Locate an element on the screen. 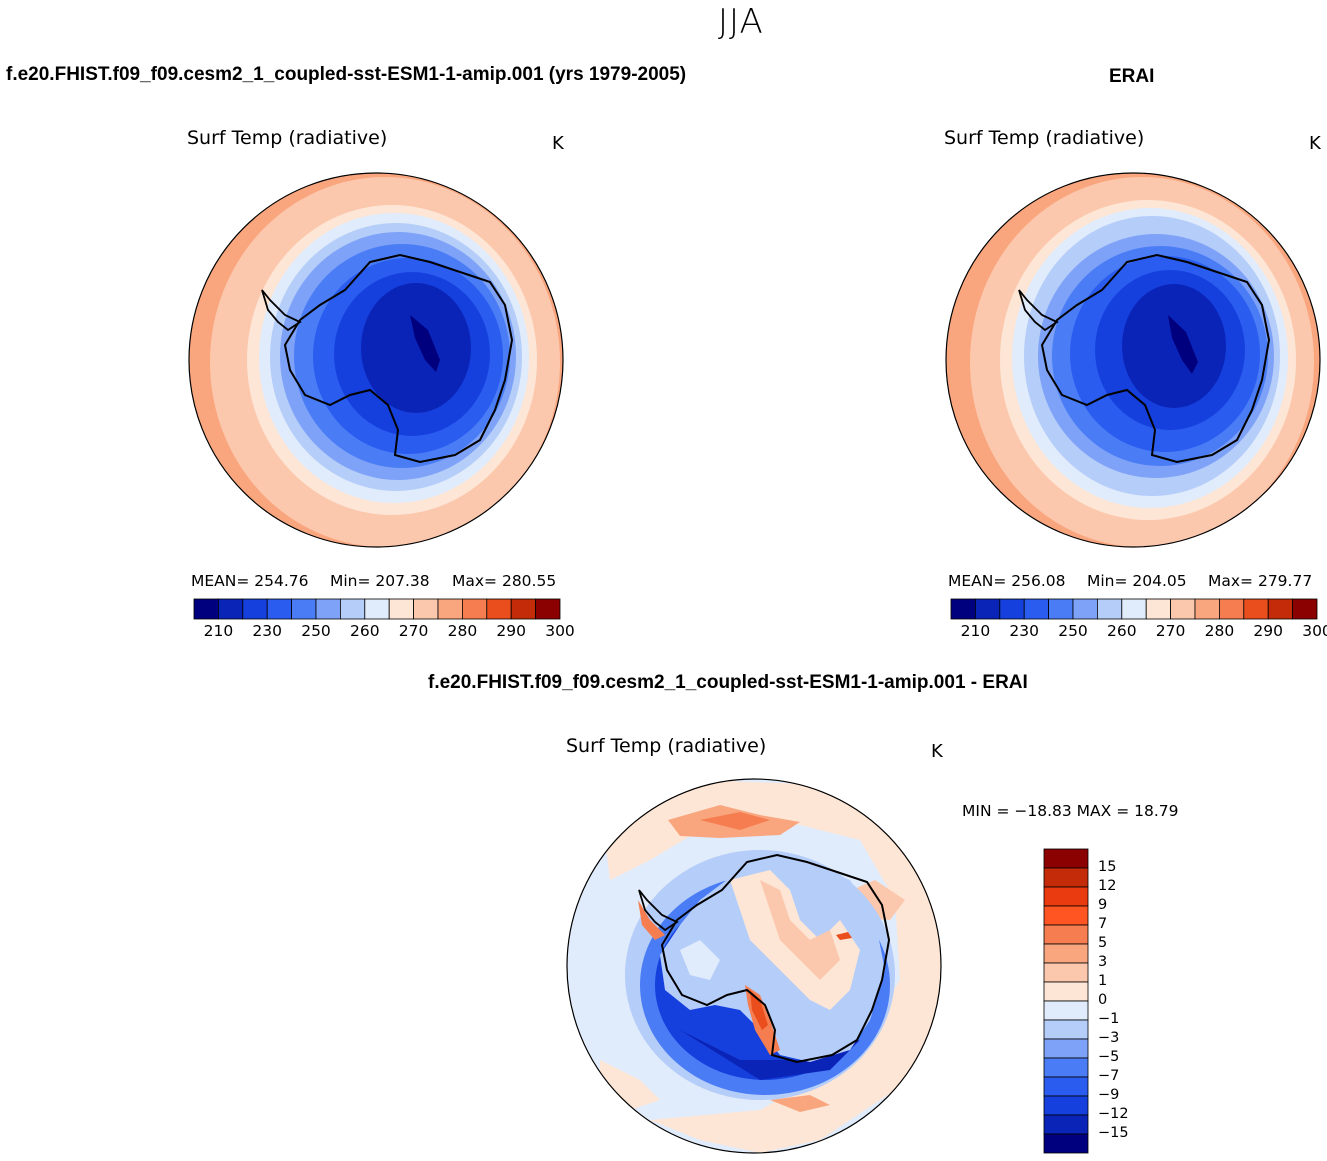 The width and height of the screenshot is (1327, 1161). panel2-colorbar-tick-label: 280 is located at coordinates (1219, 631).